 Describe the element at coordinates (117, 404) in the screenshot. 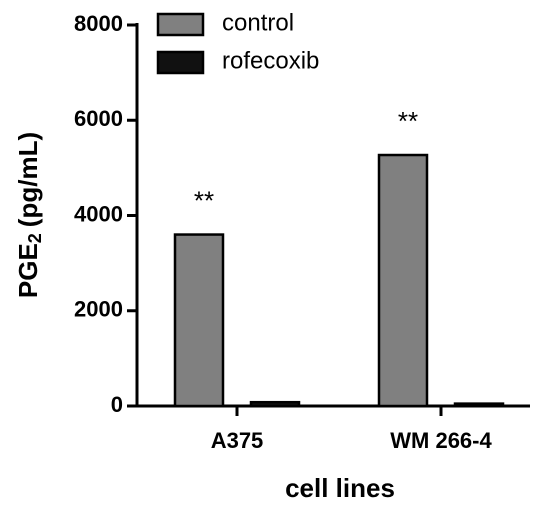

I see `y-tick-label: 0` at that location.